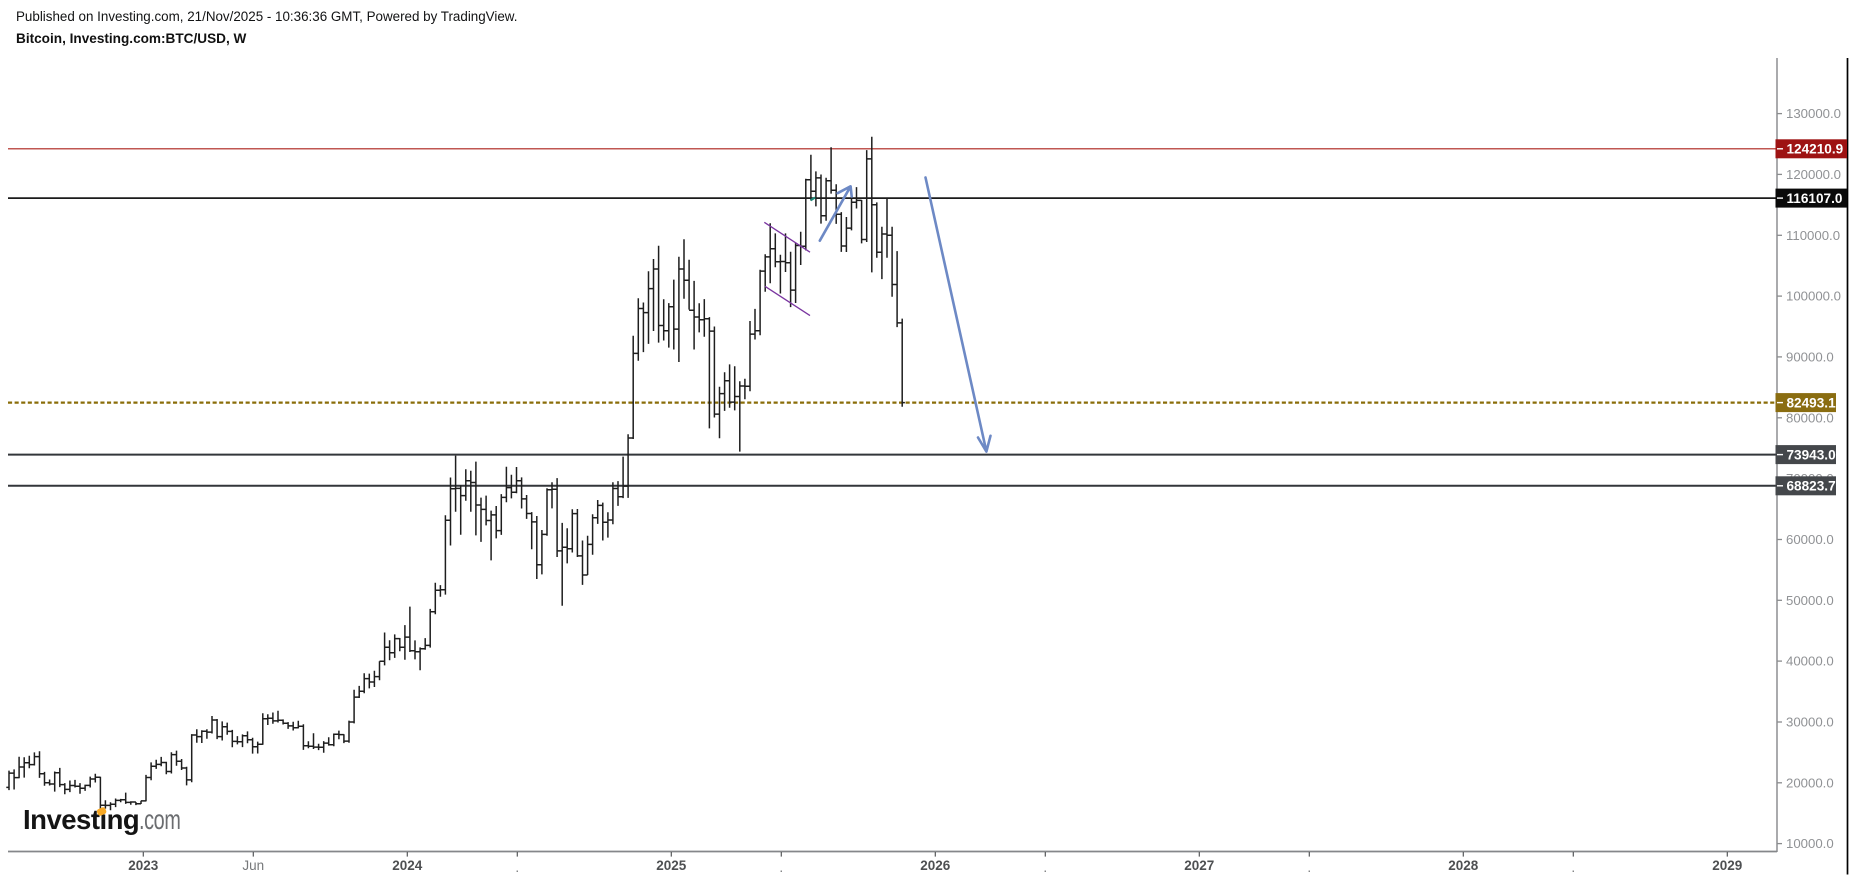  Describe the element at coordinates (143, 865) in the screenshot. I see `svg-text: 2023` at that location.